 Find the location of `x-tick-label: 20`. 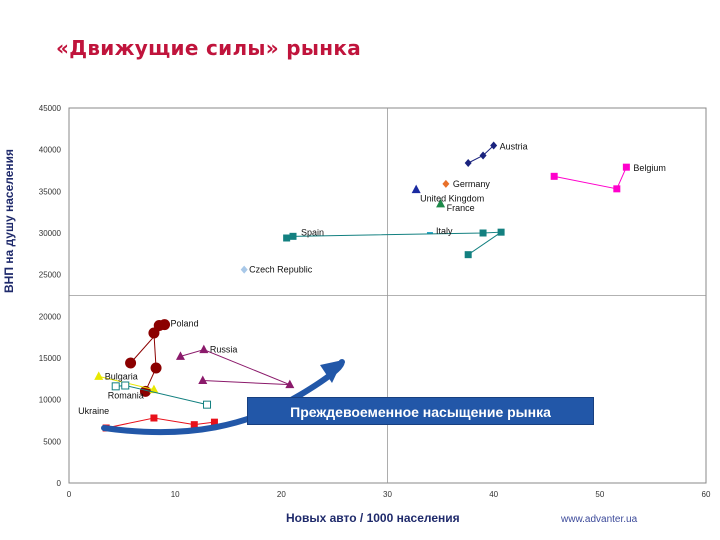

x-tick-label: 20 is located at coordinates (281, 494).